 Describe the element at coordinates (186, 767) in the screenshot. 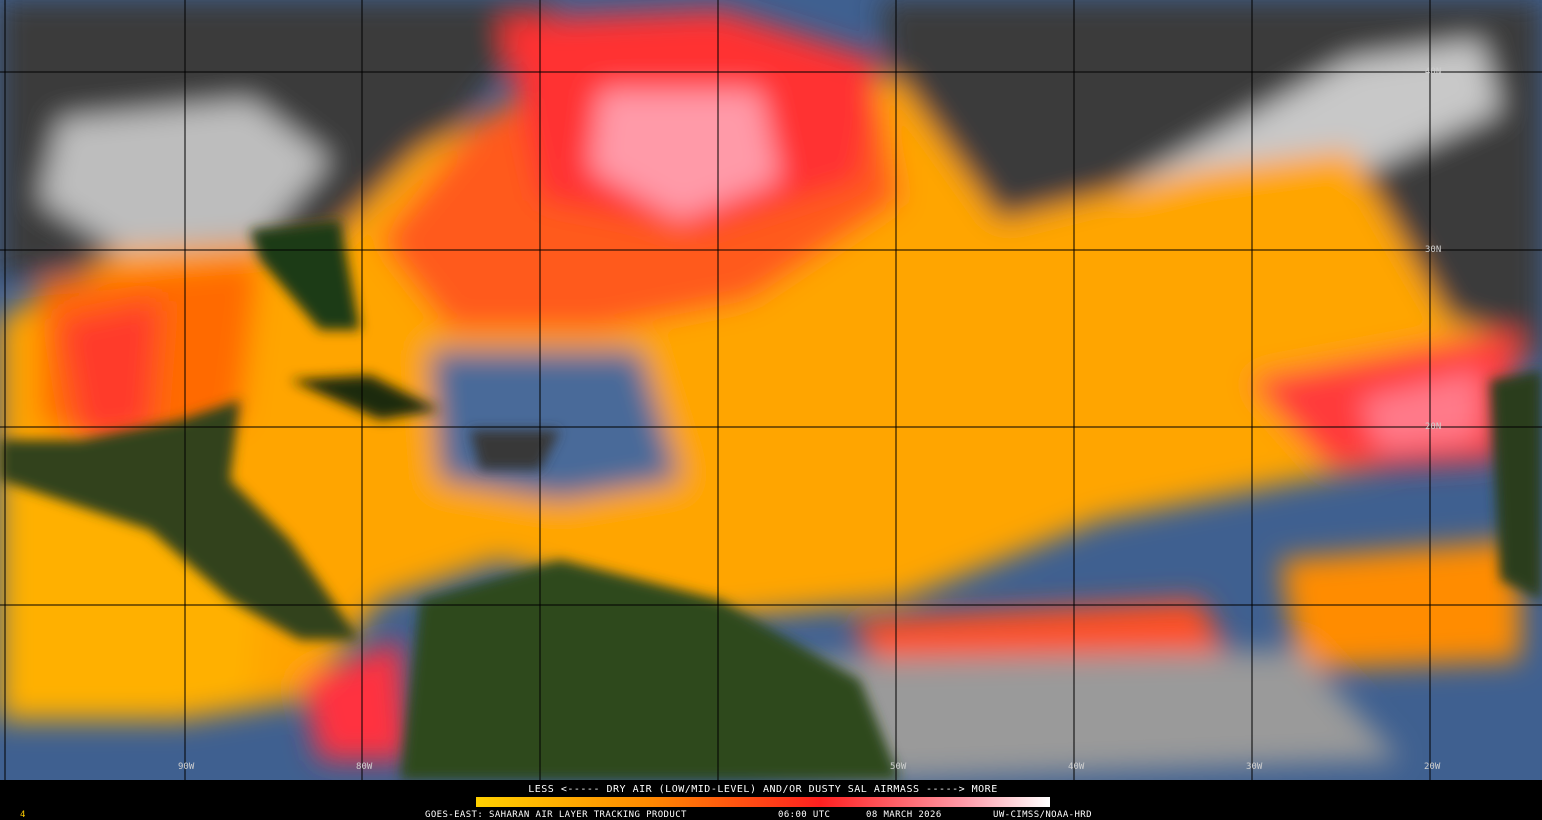

I see `lon-label: 90W` at that location.